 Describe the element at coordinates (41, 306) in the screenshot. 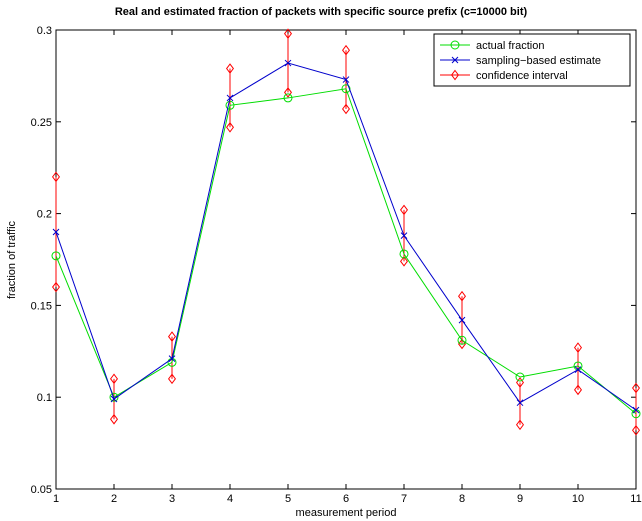

I see `y-tick-label: 0.15` at that location.